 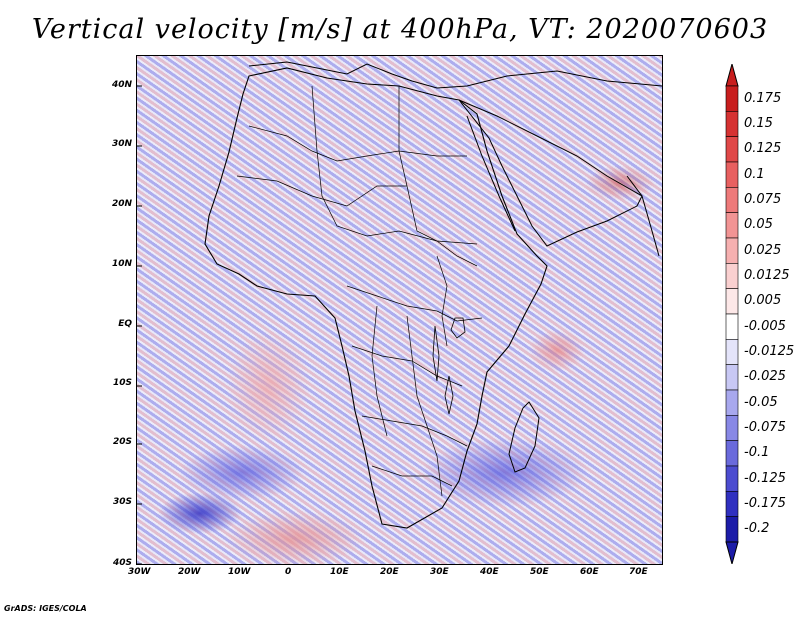 I want to click on colorbar-min-triangle, so click(x=732, y=552).